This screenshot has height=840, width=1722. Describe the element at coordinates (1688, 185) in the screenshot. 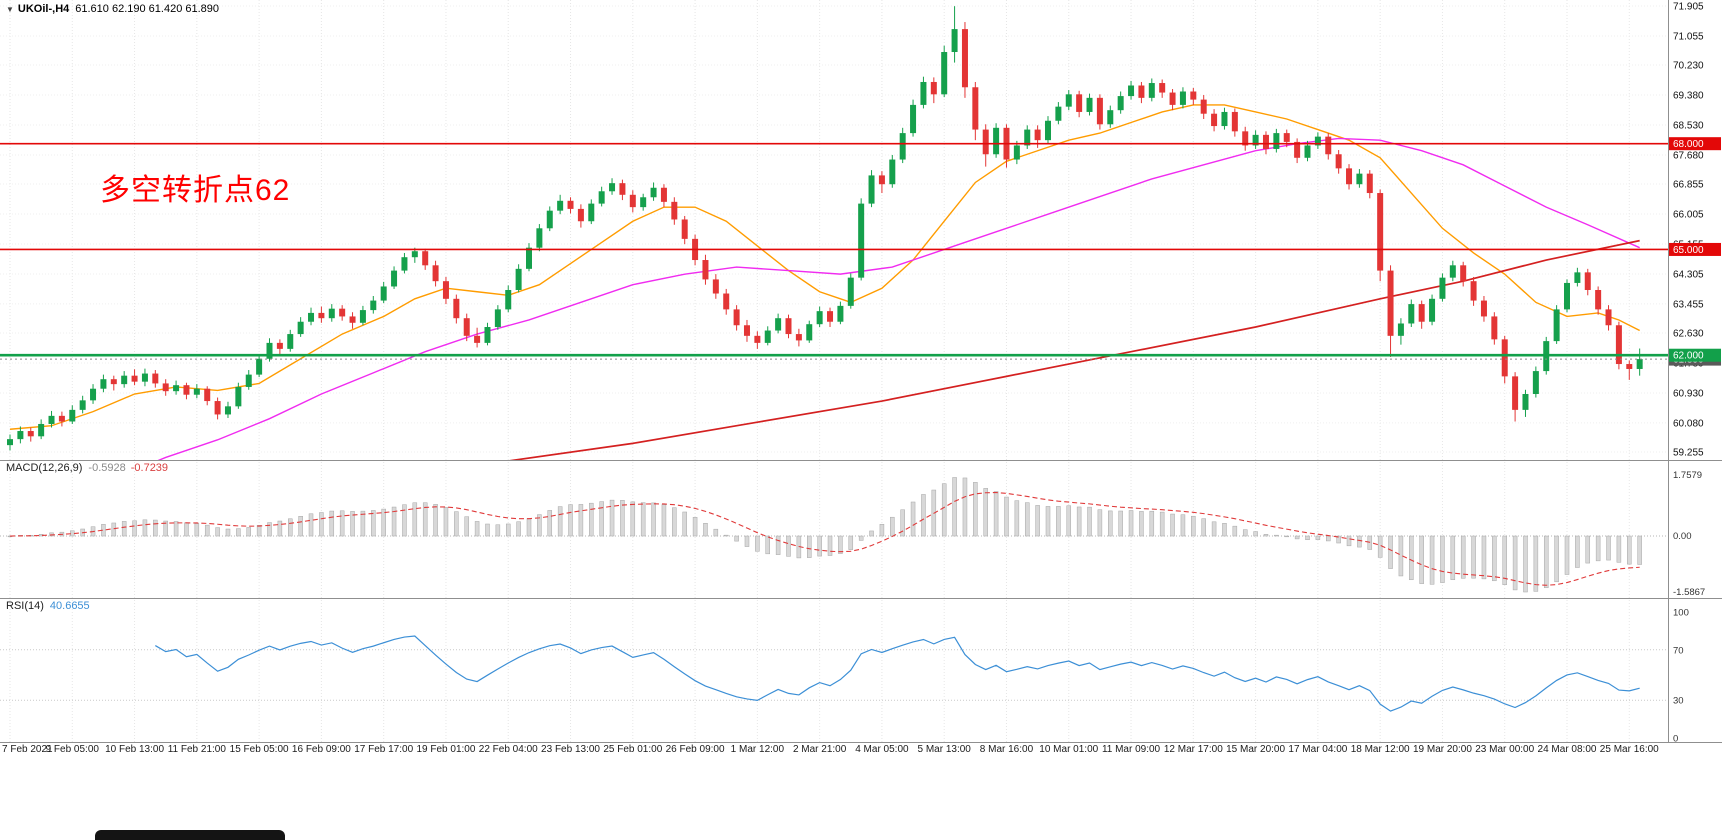

I see `svg-text: 66.855` at that location.